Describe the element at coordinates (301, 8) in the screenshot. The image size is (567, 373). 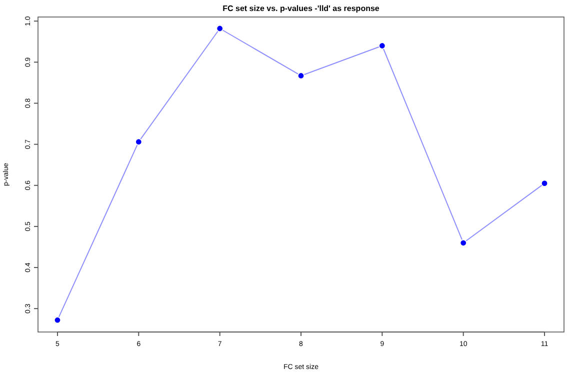
I see `chart-title: FC set size vs. p-values -'lld' as response` at that location.